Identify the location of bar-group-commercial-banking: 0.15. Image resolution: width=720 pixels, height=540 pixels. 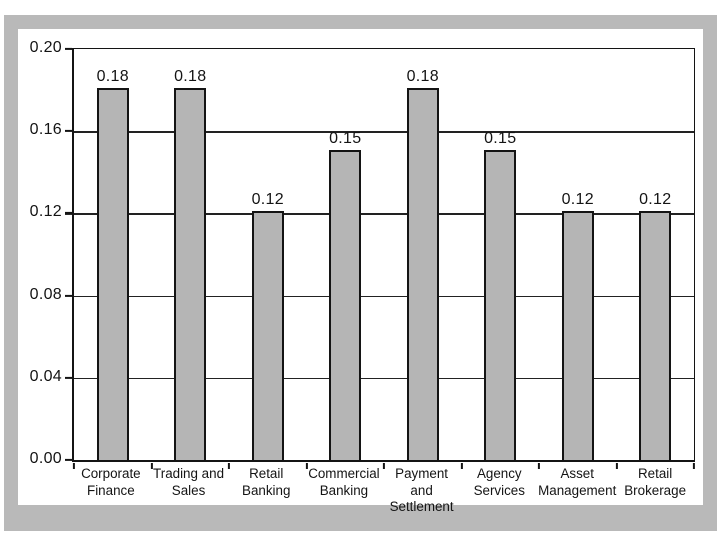
(346, 254).